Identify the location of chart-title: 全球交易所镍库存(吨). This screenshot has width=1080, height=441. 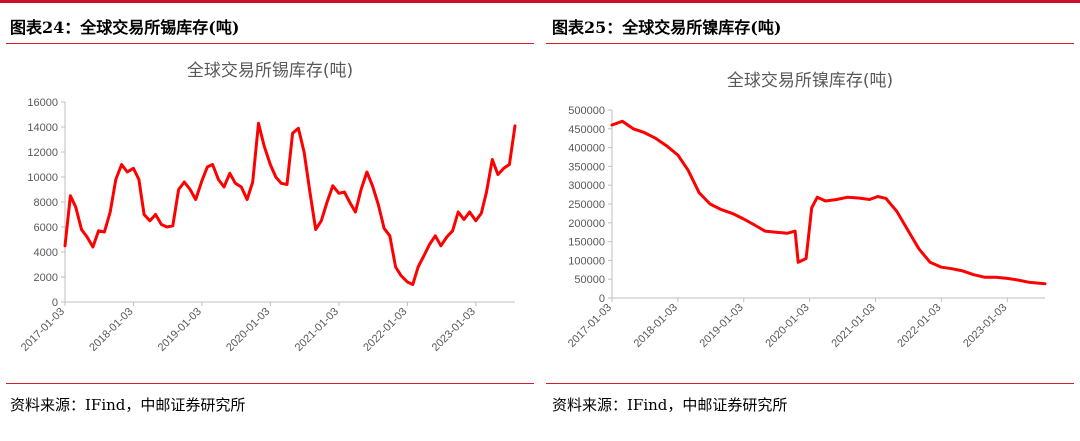
(810, 81).